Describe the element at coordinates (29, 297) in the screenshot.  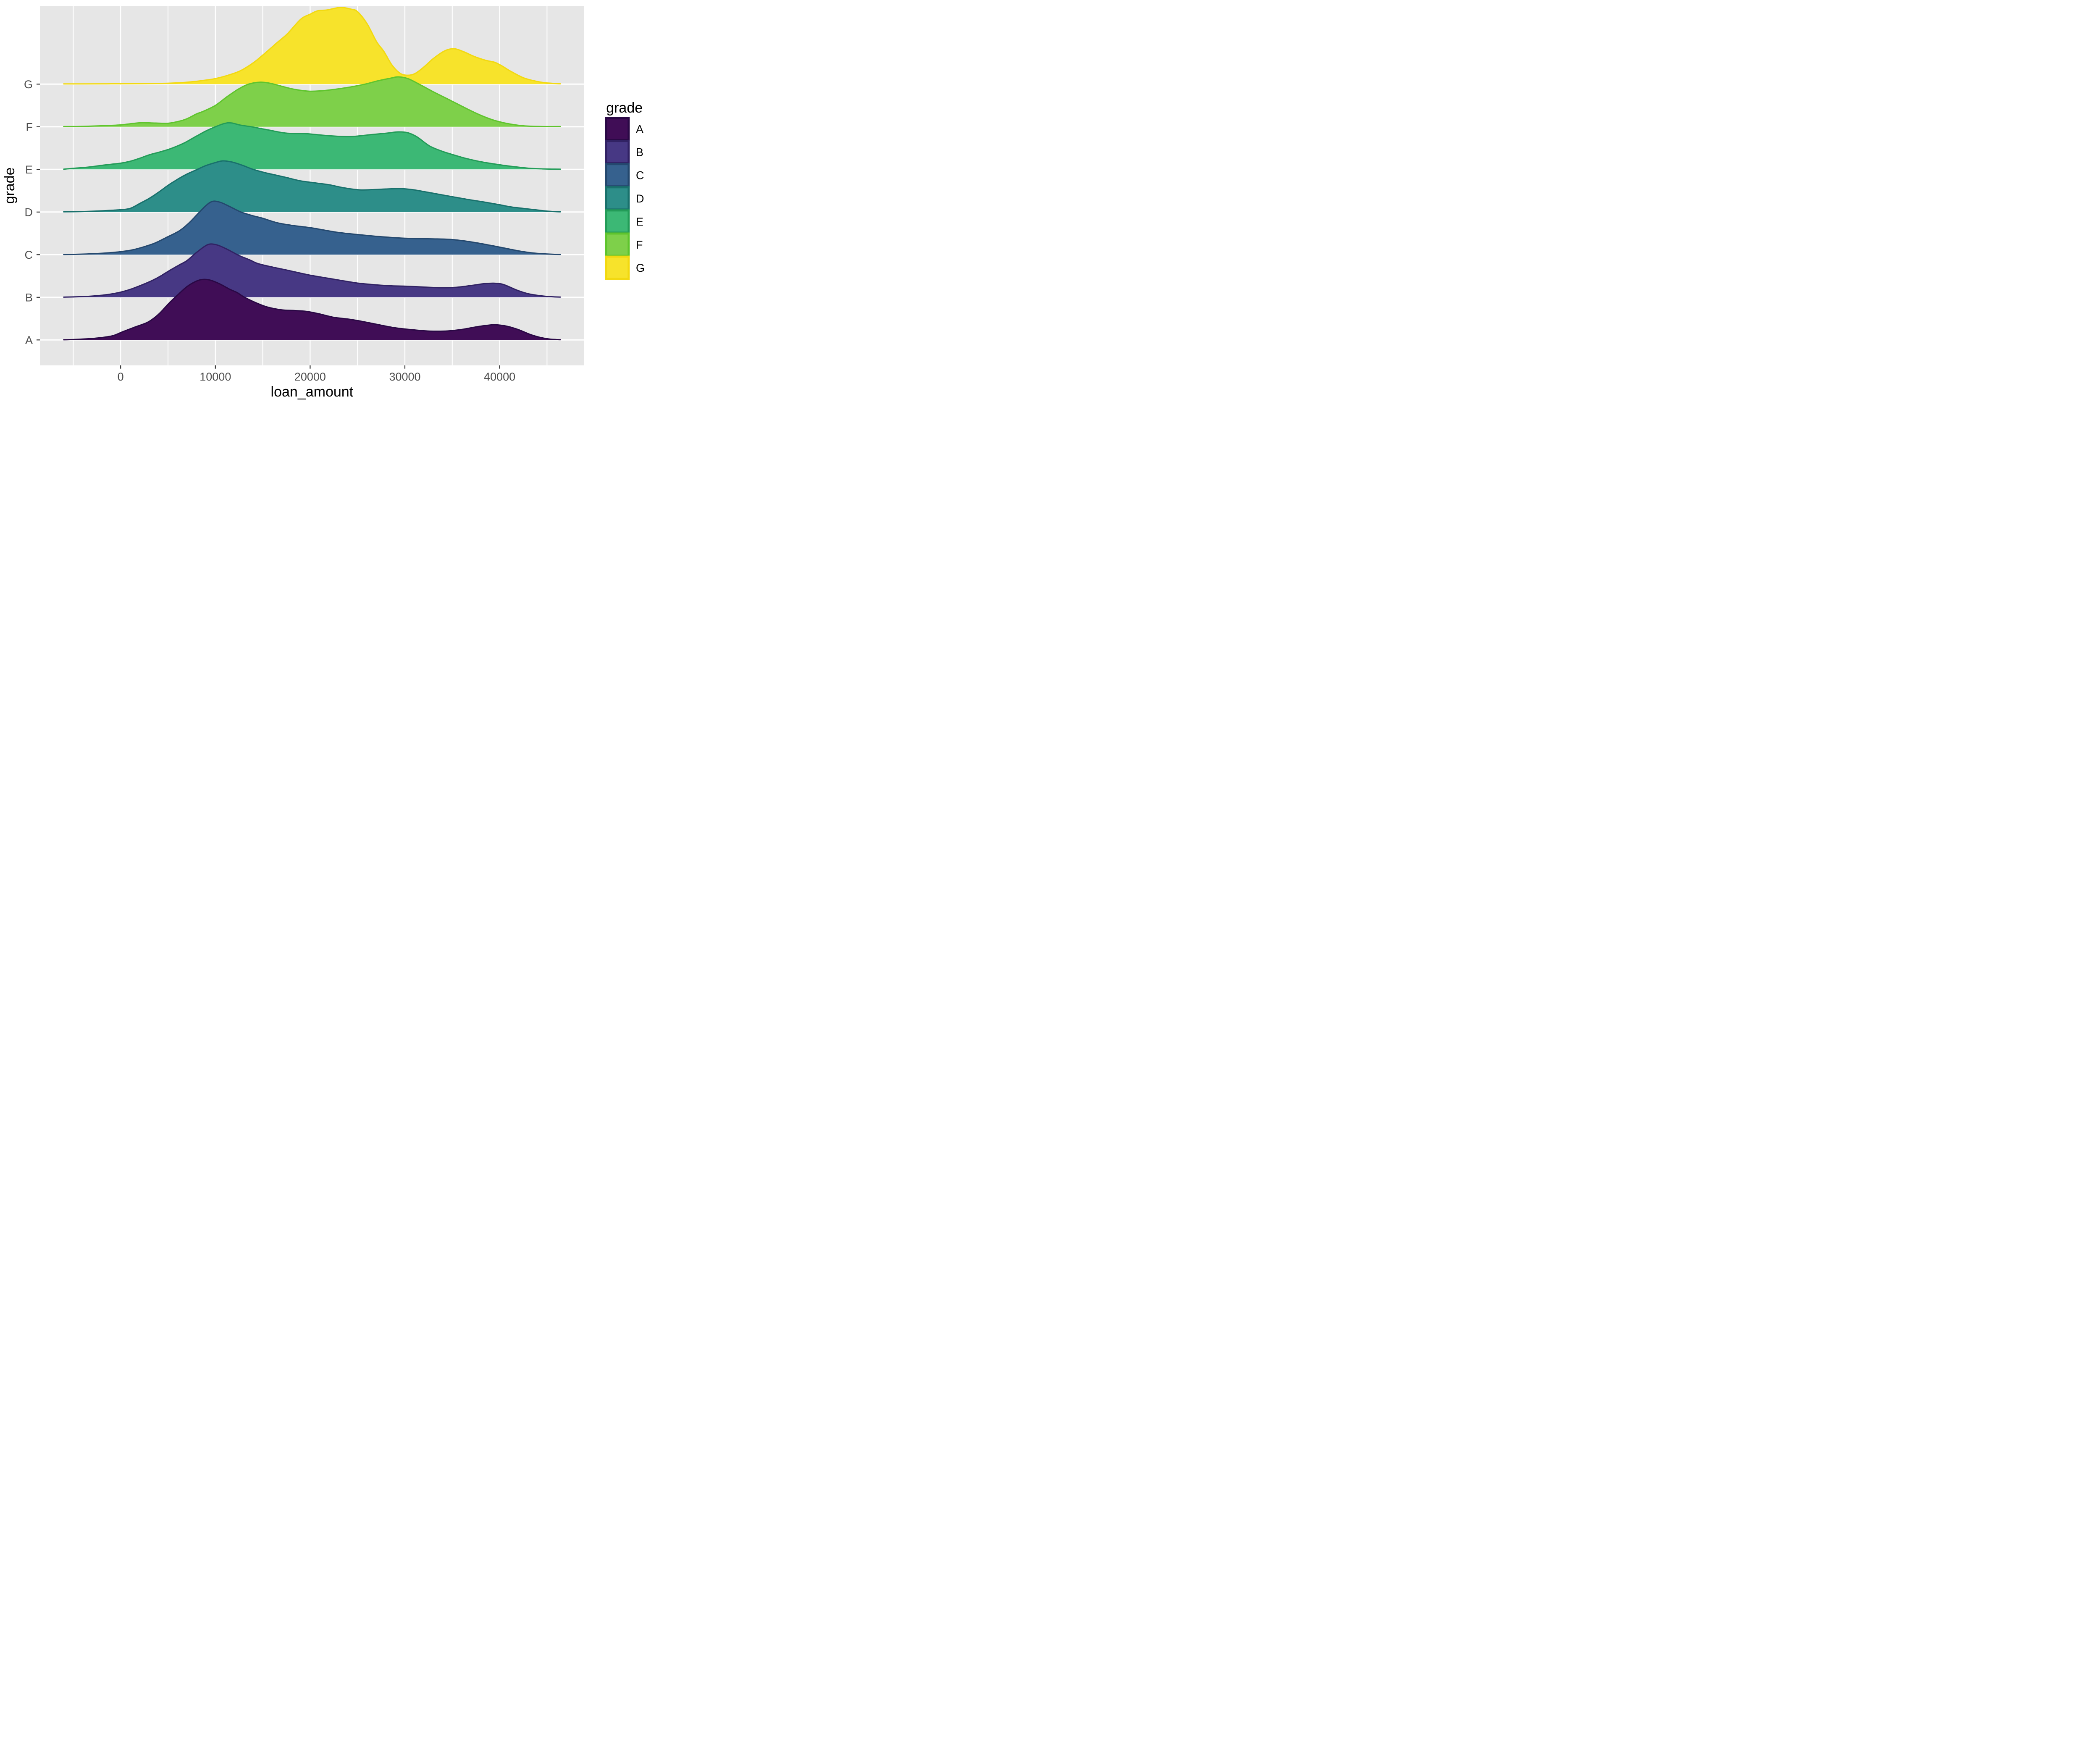
I see `y-tick-label-B: B` at that location.